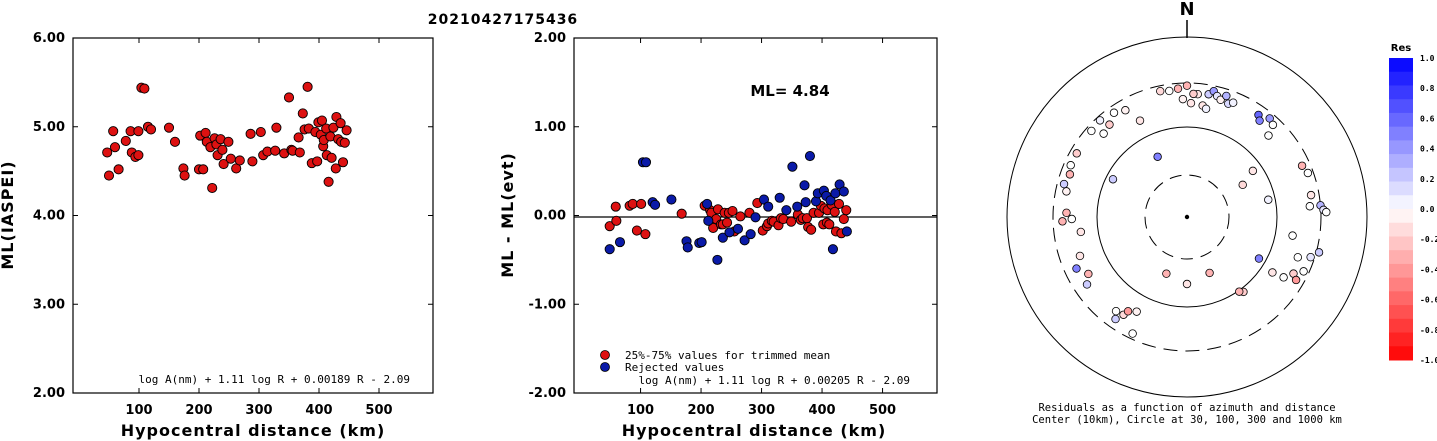 This screenshot has height=441, width=1437. I want to click on y-tick-label: 4.00, so click(49, 216).